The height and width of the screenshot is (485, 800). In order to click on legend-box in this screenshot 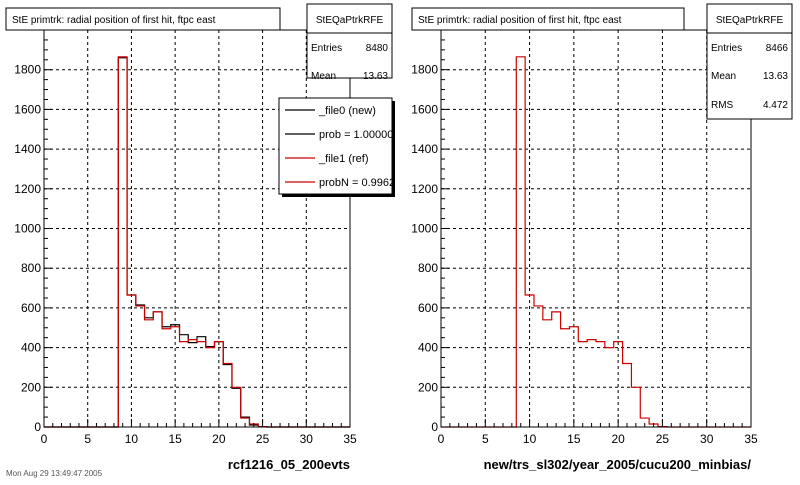, I will do `click(335, 146)`.